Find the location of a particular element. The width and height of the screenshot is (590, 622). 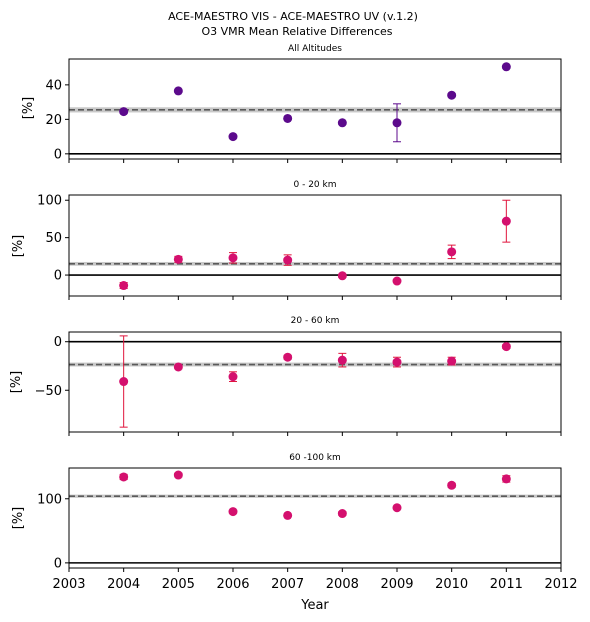

panel-2-title: 0 - 20 km is located at coordinates (315, 185).